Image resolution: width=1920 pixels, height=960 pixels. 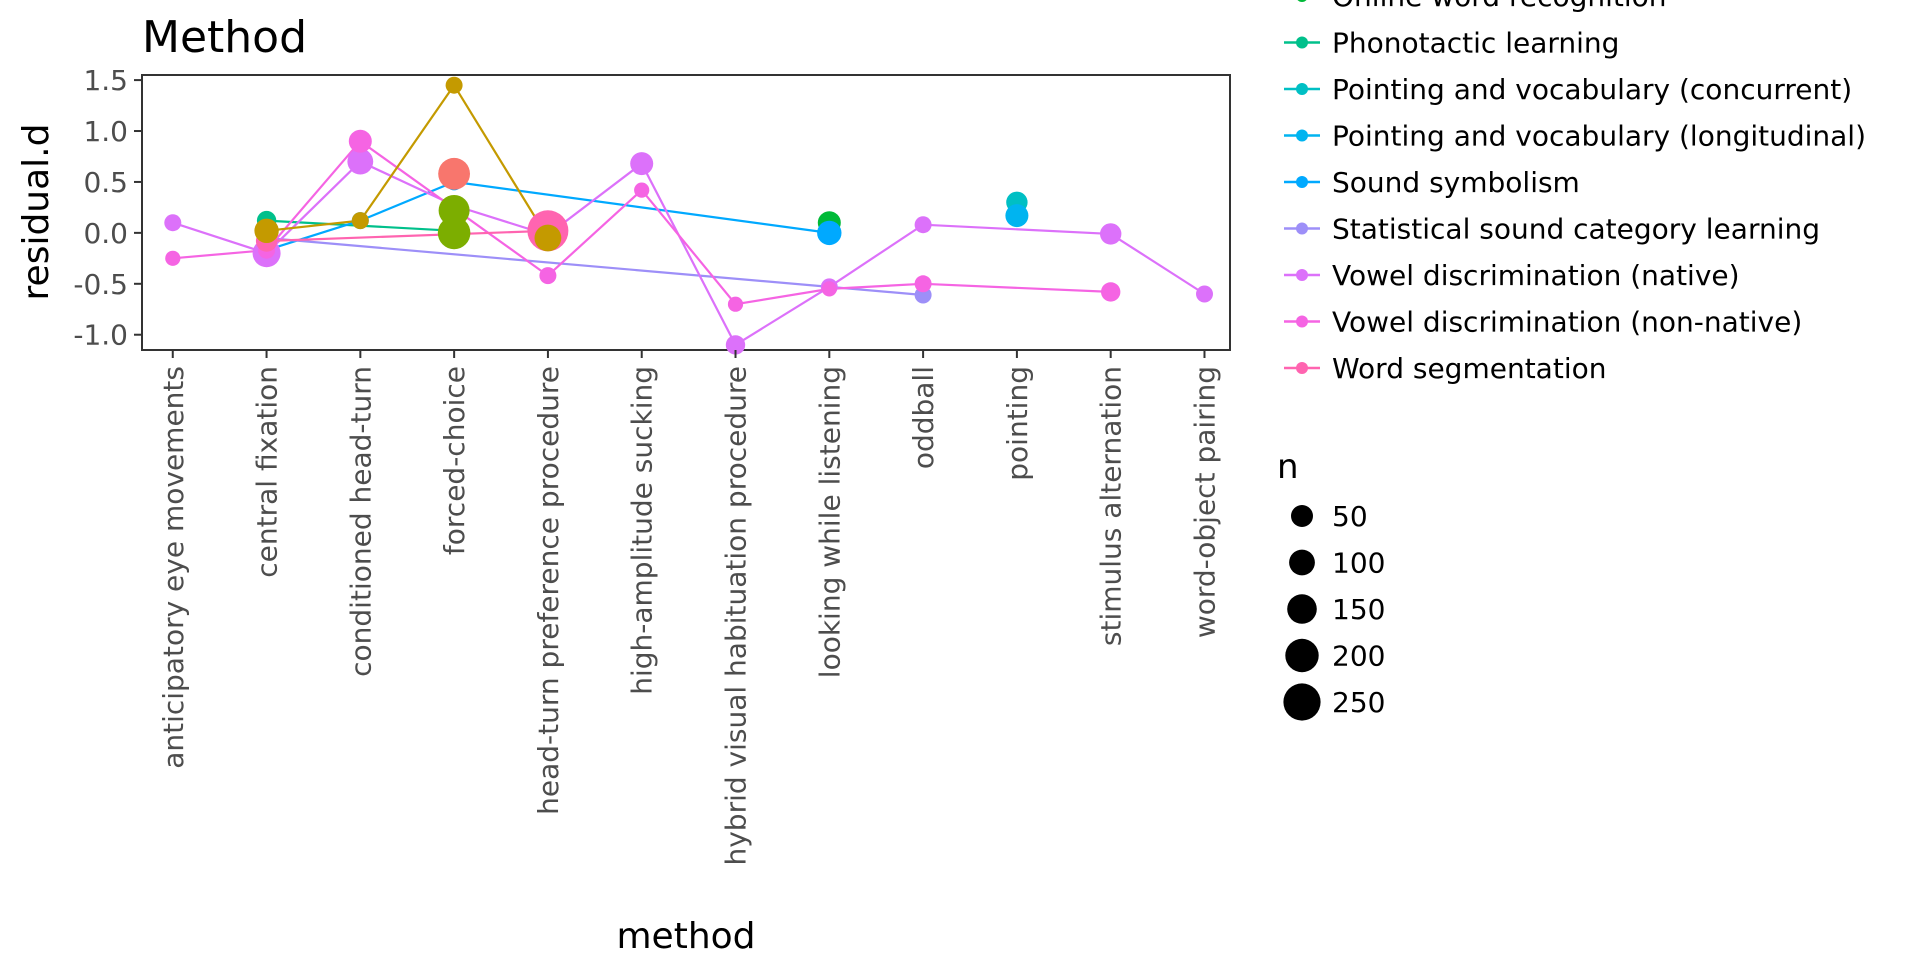 What do you see at coordinates (105, 80) in the screenshot?
I see `y-tick-label: 1.5` at bounding box center [105, 80].